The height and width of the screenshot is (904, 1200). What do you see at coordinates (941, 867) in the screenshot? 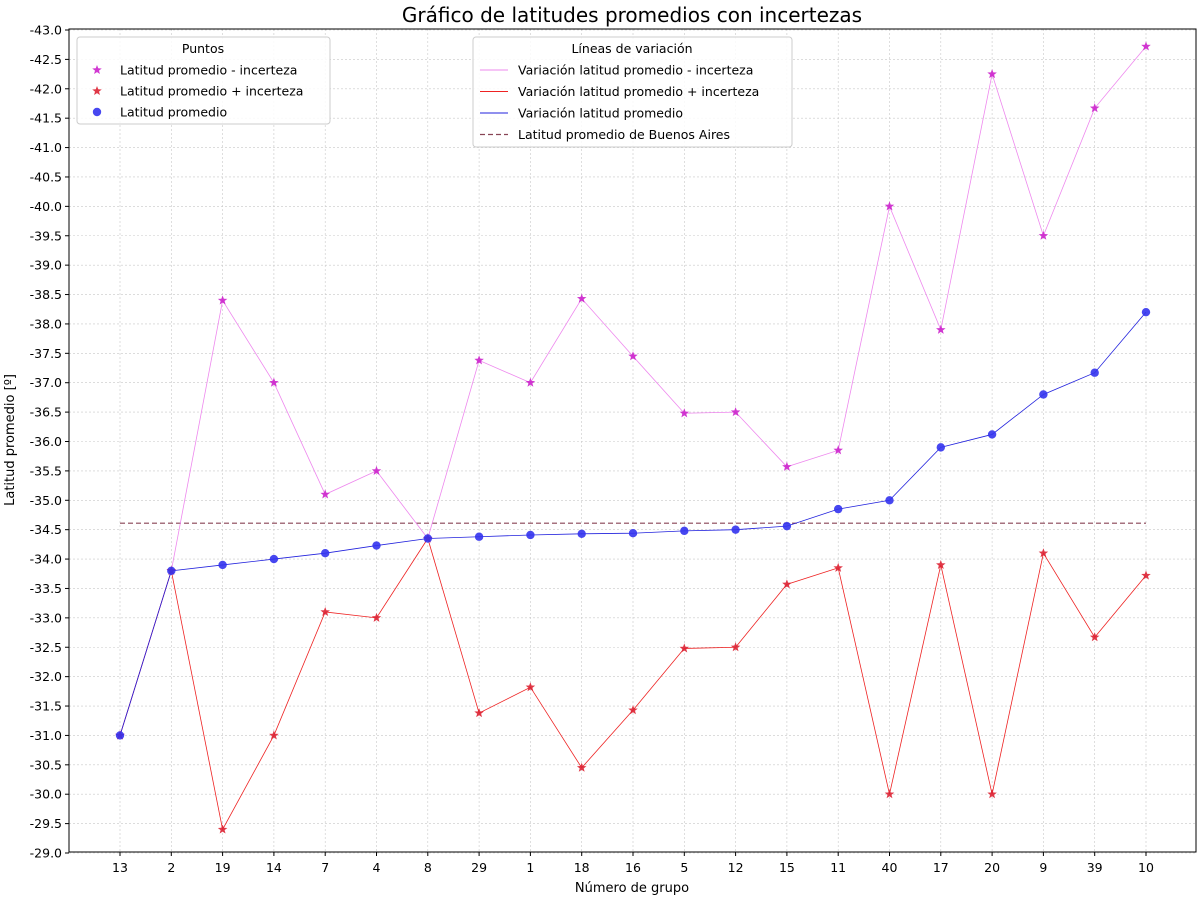
I see `x-tick-label: 17` at bounding box center [941, 867].